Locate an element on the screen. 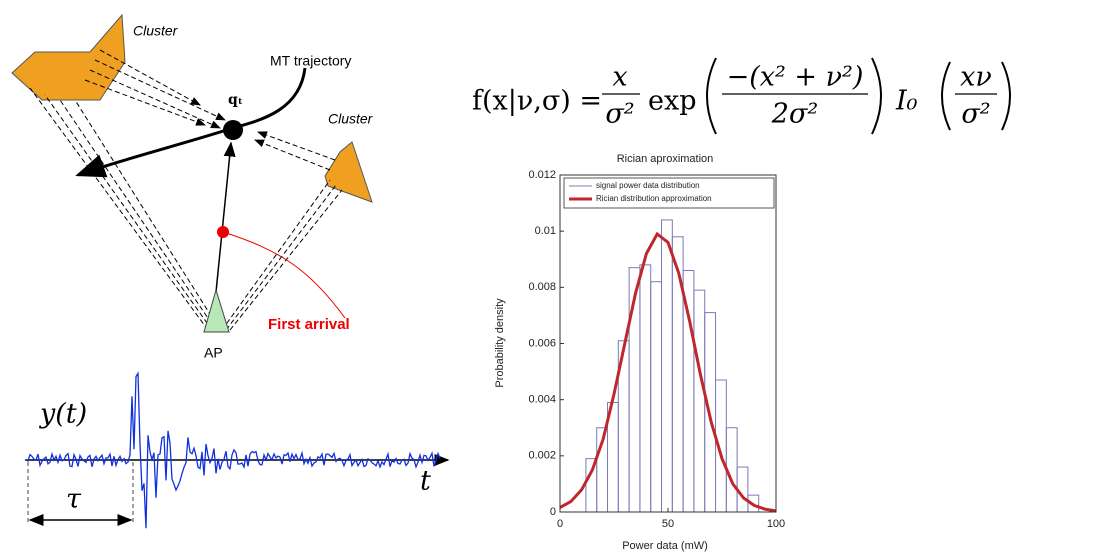 This screenshot has width=1111, height=553. chart-title: Rician aproximation is located at coordinates (665, 159).